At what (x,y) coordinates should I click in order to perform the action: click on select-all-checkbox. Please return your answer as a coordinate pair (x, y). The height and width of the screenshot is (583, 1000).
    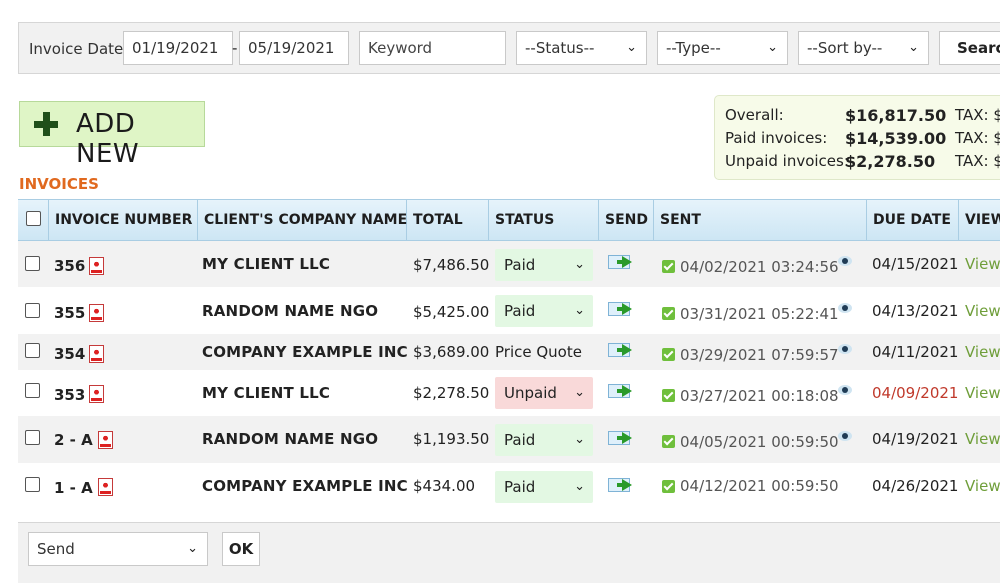
    Looking at the image, I should click on (33, 218).